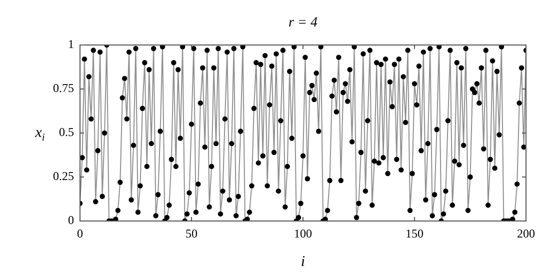 The width and height of the screenshot is (553, 276). Describe the element at coordinates (63, 176) in the screenshot. I see `y-tick-label: 0.25` at that location.